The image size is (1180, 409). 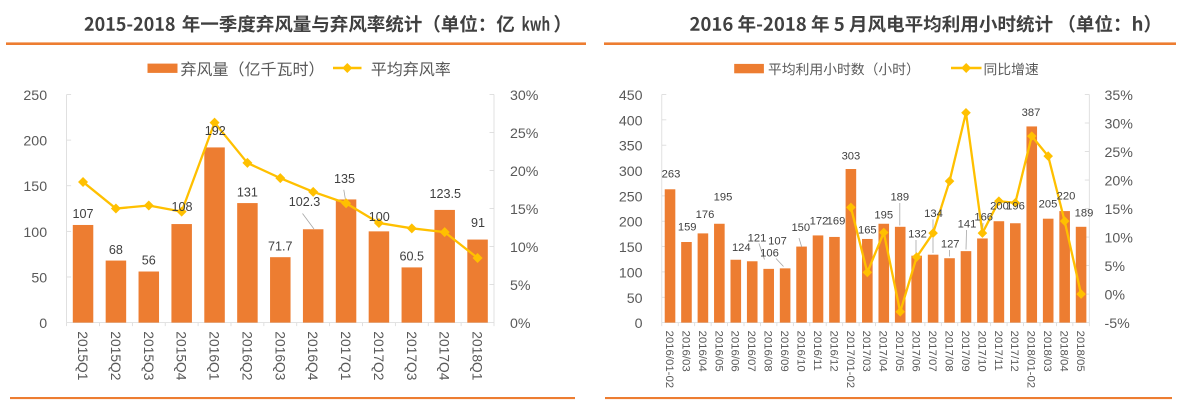 What do you see at coordinates (867, 230) in the screenshot?
I see `svg-text: 165` at bounding box center [867, 230].